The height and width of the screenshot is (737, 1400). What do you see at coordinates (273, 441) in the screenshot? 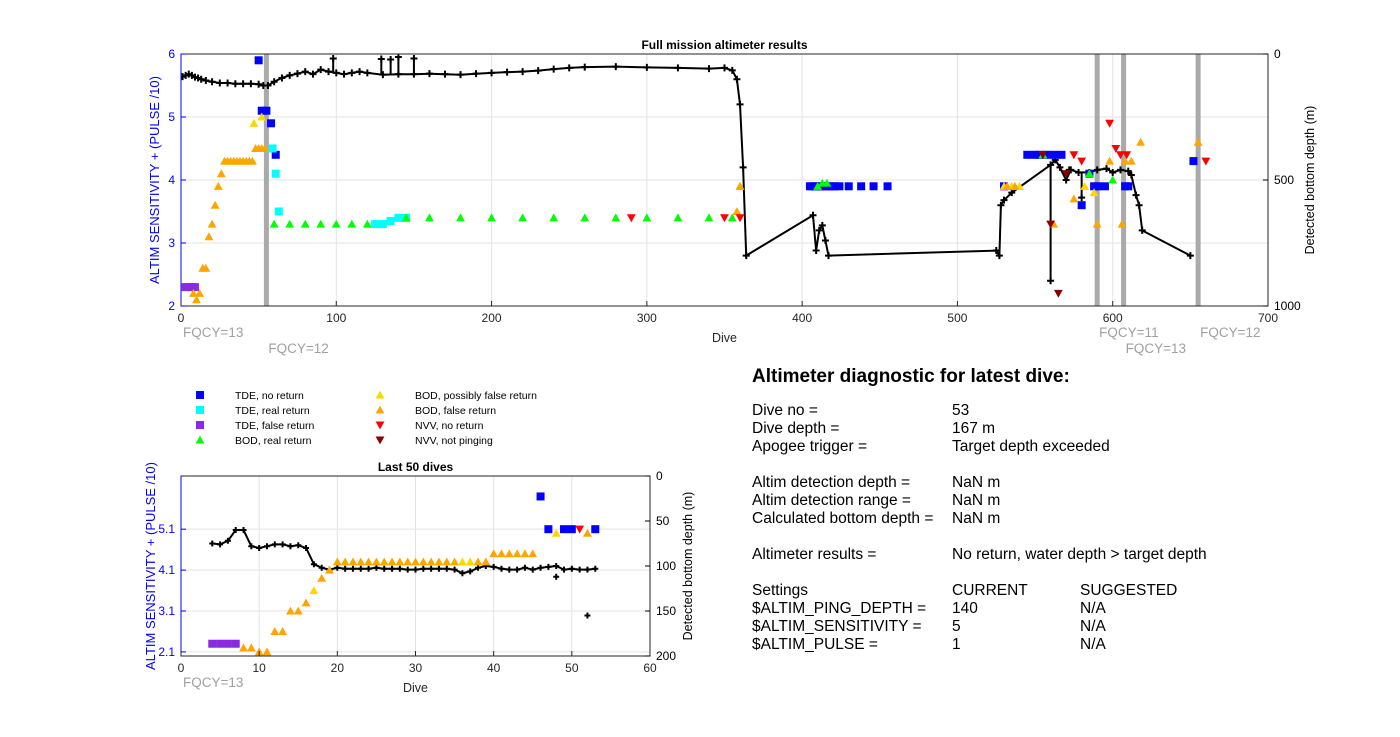
I see `legend-label: BOD, real return` at bounding box center [273, 441].